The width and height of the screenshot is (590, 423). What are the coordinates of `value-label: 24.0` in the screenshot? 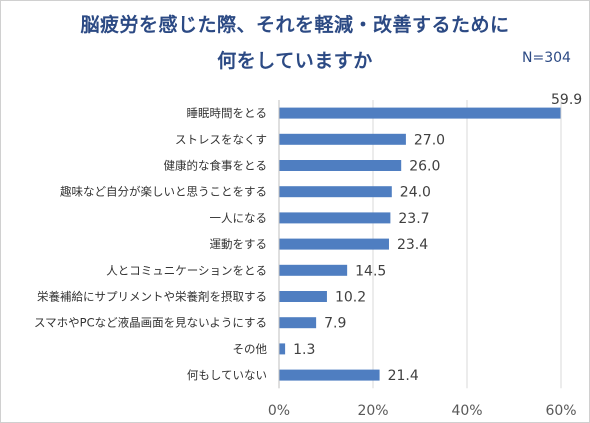 It's located at (415, 193).